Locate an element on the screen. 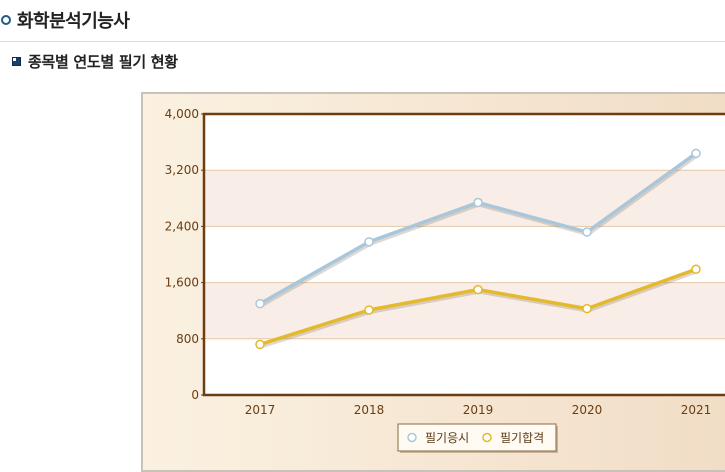  x-tick-label: 2017 is located at coordinates (260, 410).